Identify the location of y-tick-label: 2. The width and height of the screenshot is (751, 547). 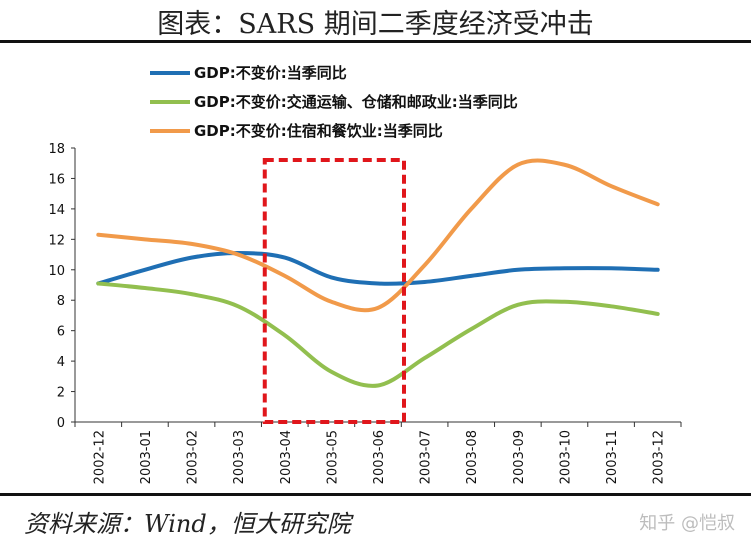
(61, 393).